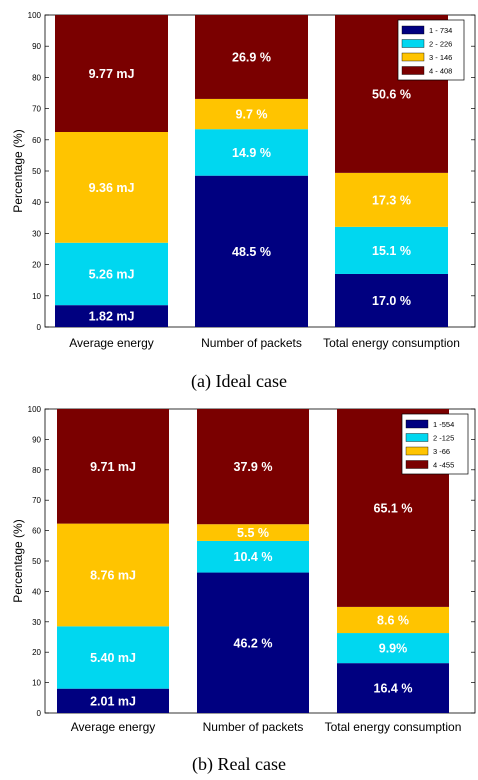 This screenshot has height=780, width=478. I want to click on data-label: 37.9 %, so click(253, 467).